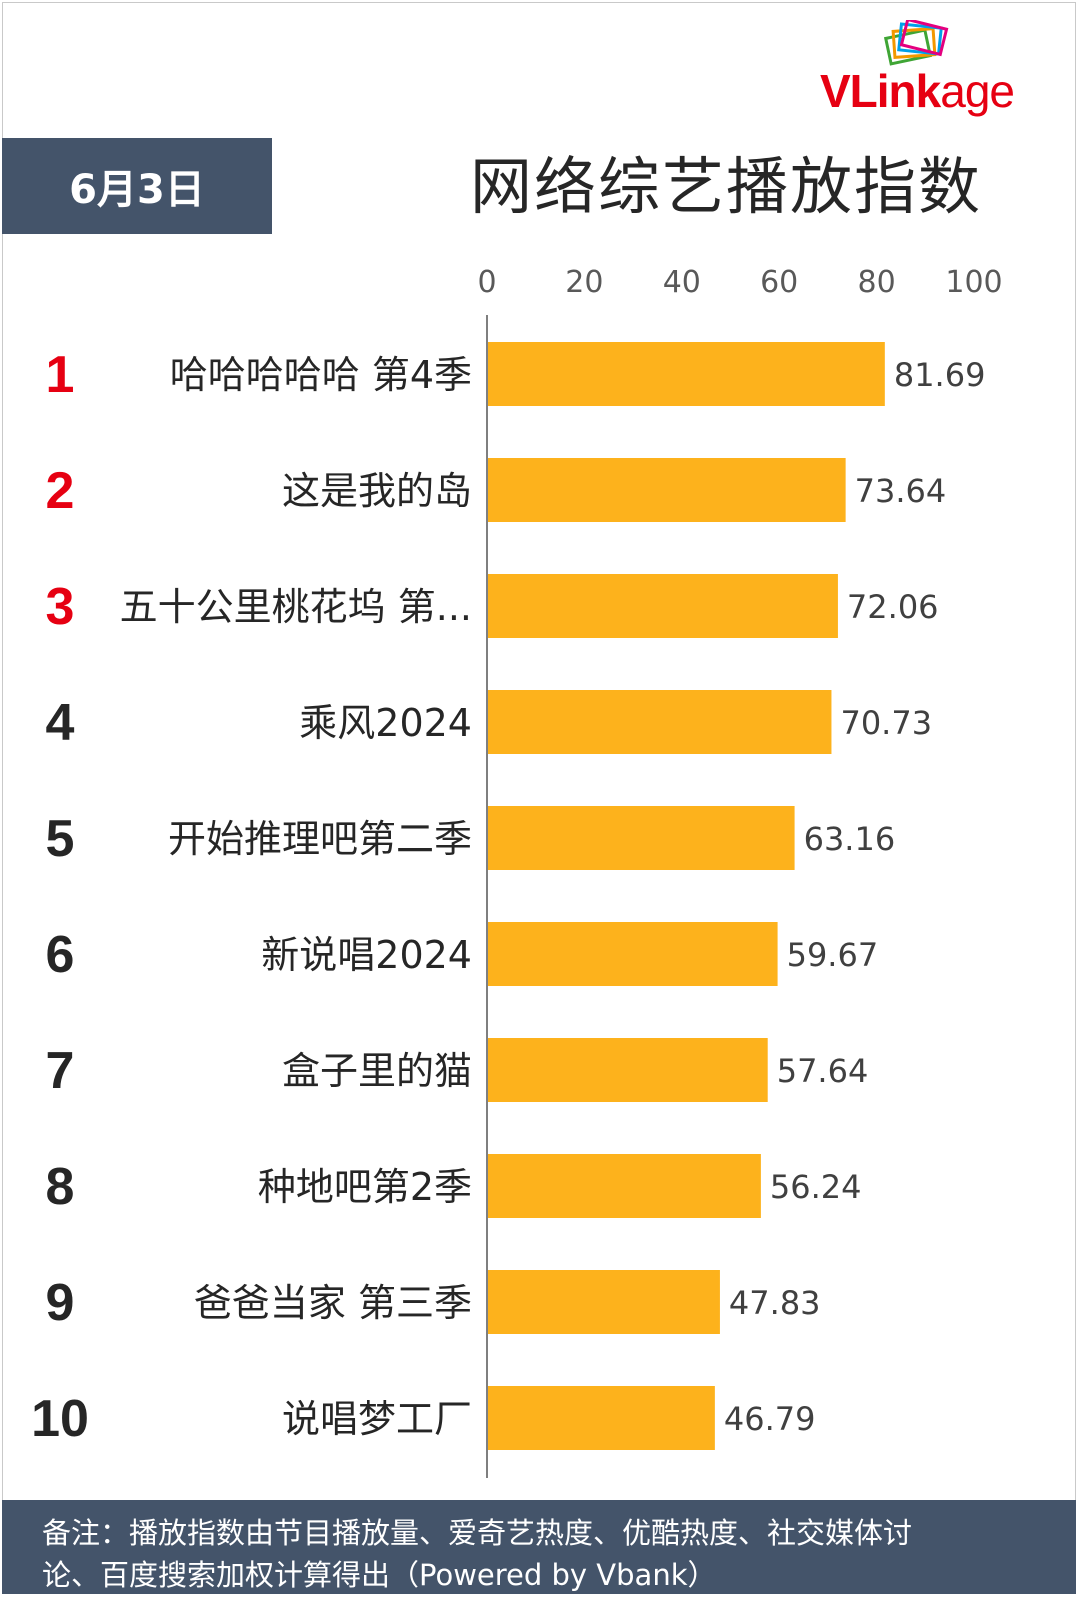  I want to click on category-label: 种地吧第2季, so click(365, 1187).